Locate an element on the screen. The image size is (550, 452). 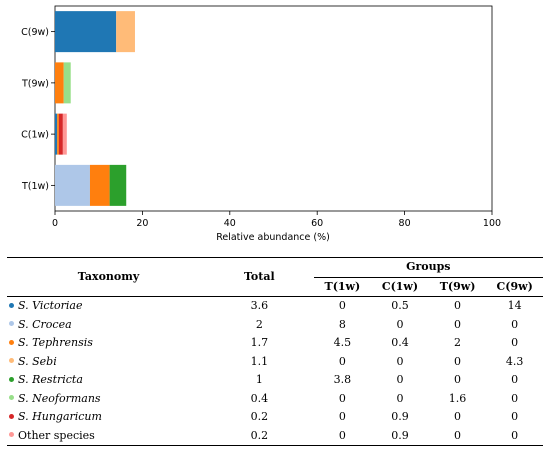
total-cell: 3.6 is located at coordinates (259, 306).